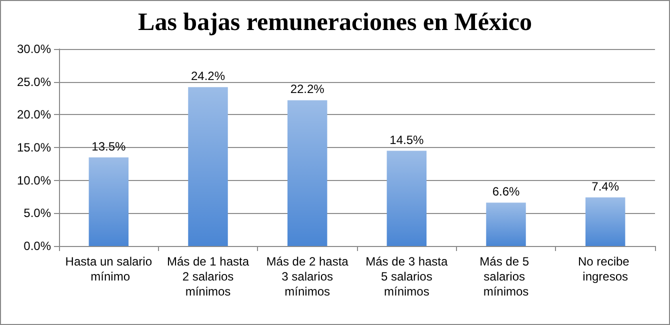 Image resolution: width=670 pixels, height=325 pixels. What do you see at coordinates (335, 22) in the screenshot?
I see `chart-title: Las bajas remuneraciones en México` at bounding box center [335, 22].